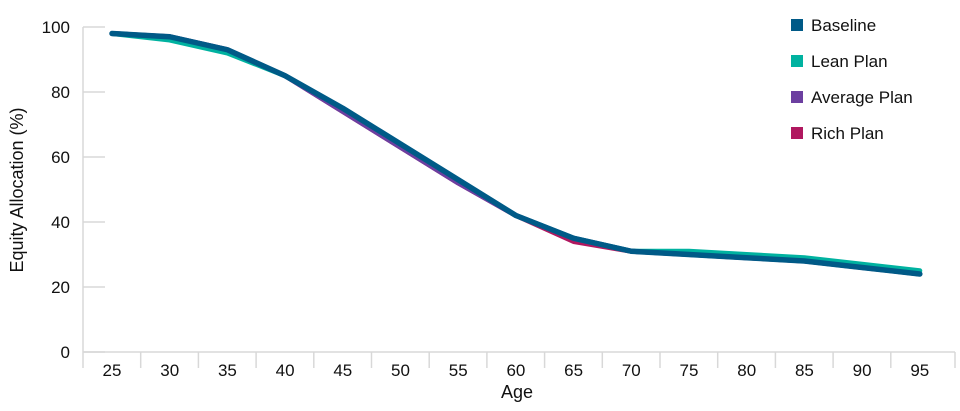 This screenshot has height=411, width=960. I want to click on legend-label: Average Plan, so click(862, 97).